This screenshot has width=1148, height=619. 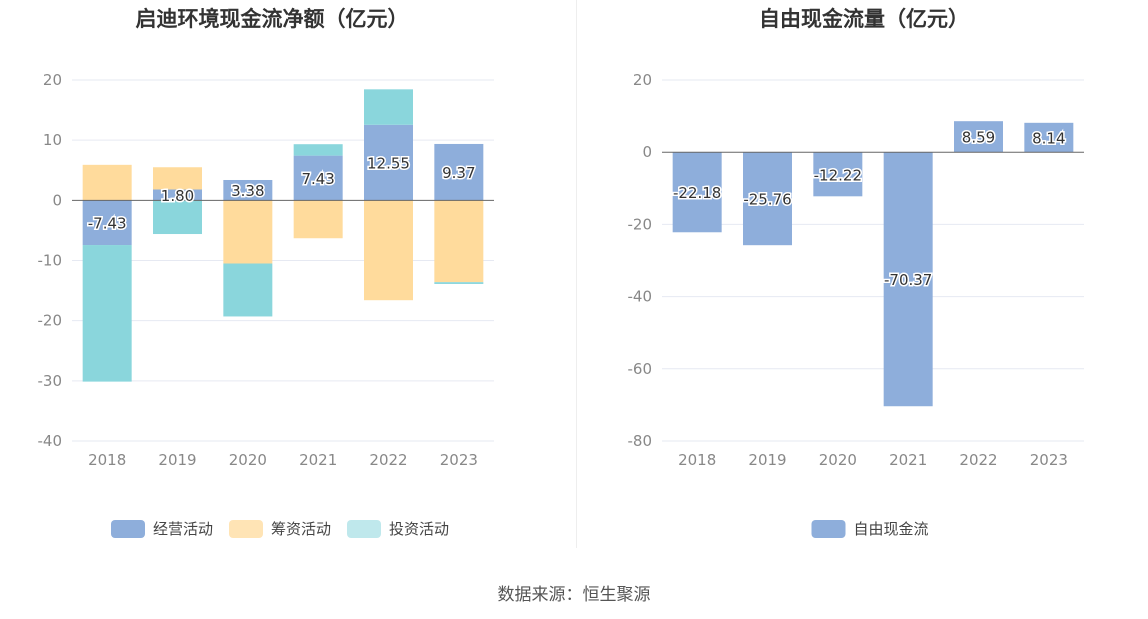 I want to click on panel-divider, so click(x=576, y=274).